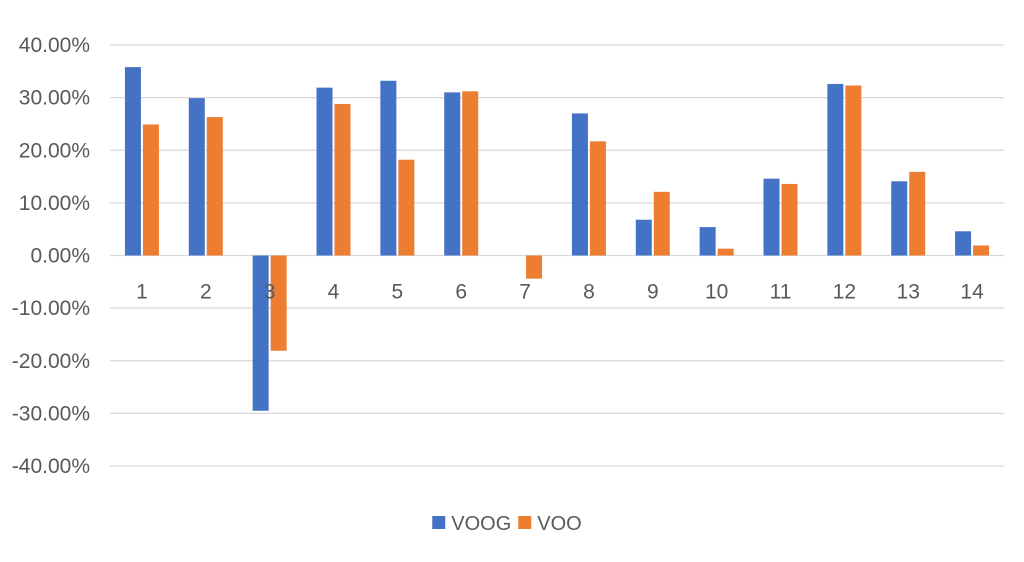 The image size is (1024, 562). Describe the element at coordinates (54, 45) in the screenshot. I see `y-tick-label: 40.00%` at that location.